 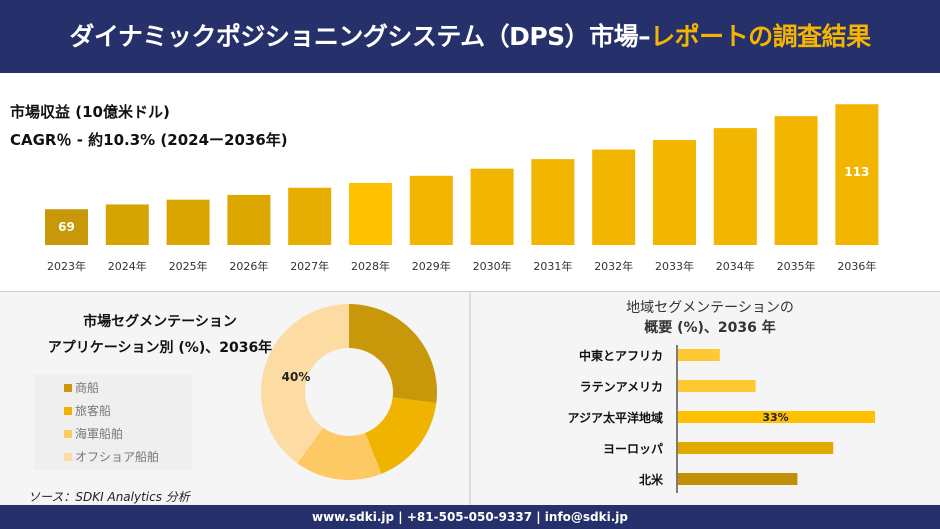 I want to click on title-highlight: レポートの調査結果, so click(x=760, y=36).